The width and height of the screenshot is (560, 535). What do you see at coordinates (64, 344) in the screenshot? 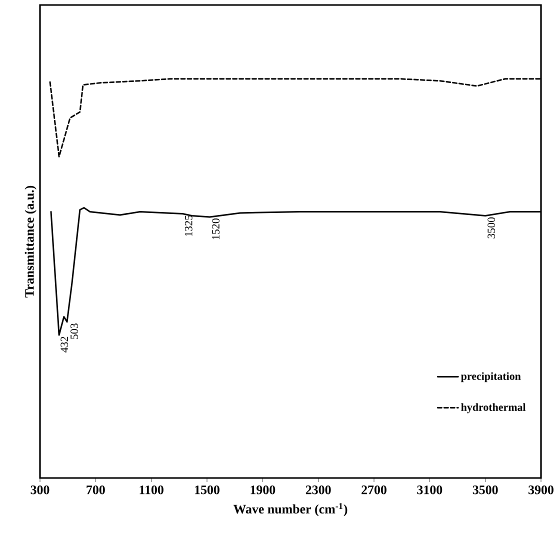
I see `annotation: 432` at bounding box center [64, 344].